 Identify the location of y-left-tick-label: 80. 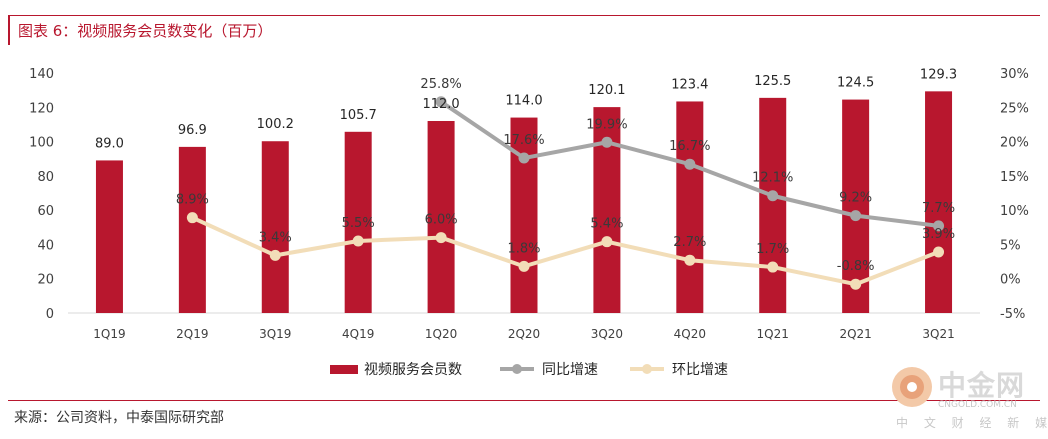
(45, 177).